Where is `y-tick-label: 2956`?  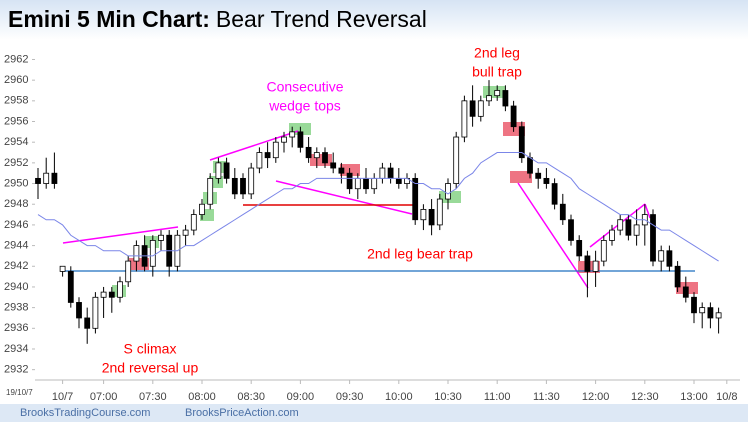 y-tick-label: 2956 is located at coordinates (16, 121).